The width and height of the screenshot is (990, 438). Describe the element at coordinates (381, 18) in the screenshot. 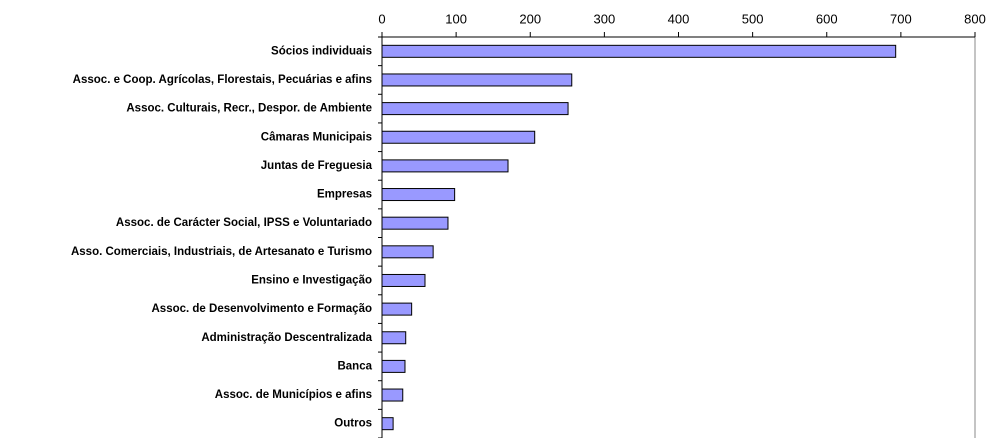

I see `x-tick-label: 0` at that location.